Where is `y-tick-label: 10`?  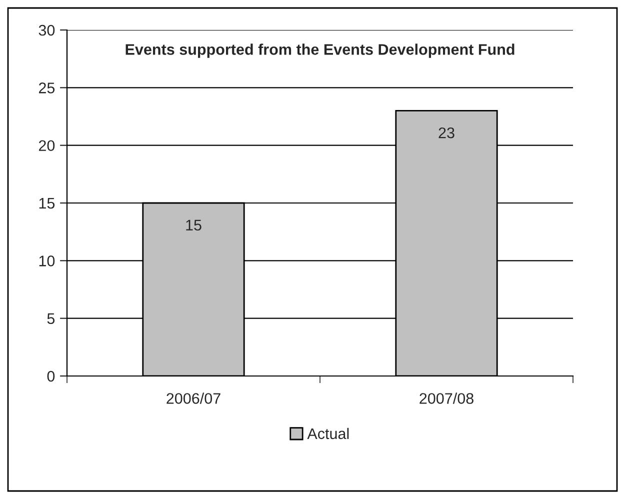
y-tick-label: 10 is located at coordinates (47, 261).